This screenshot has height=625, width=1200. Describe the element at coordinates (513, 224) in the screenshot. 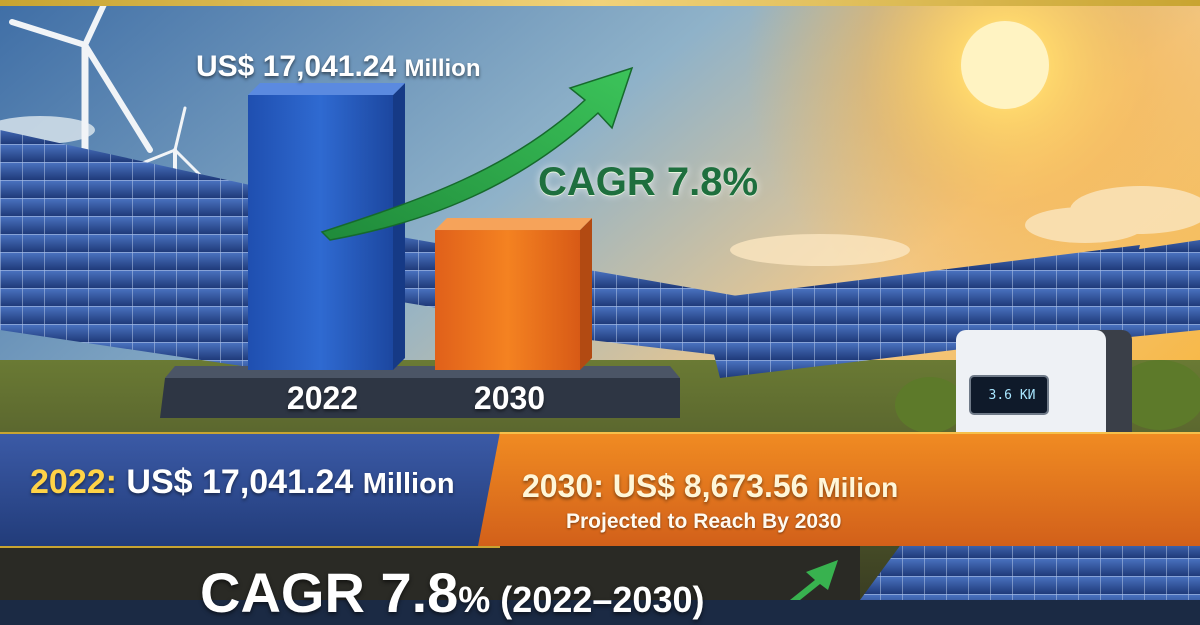

I see `bar-top-2030` at that location.